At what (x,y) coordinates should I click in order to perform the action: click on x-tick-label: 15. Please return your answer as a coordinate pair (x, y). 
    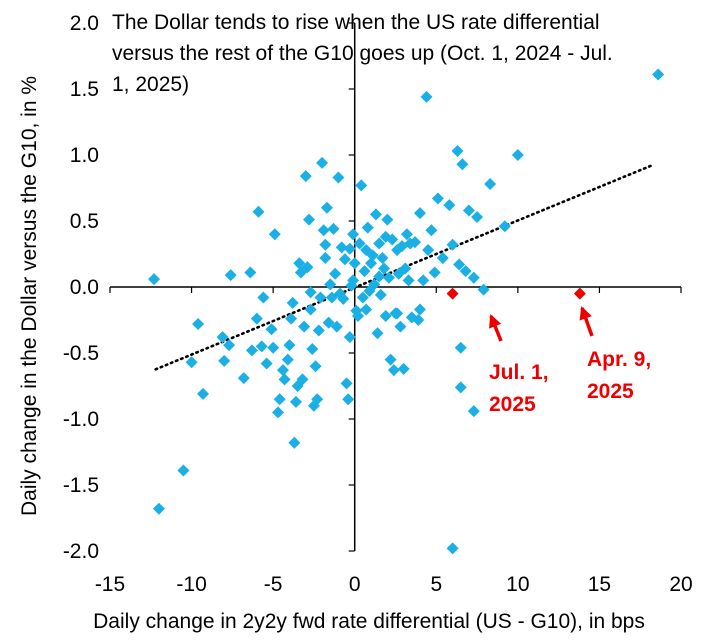
    Looking at the image, I should click on (599, 584).